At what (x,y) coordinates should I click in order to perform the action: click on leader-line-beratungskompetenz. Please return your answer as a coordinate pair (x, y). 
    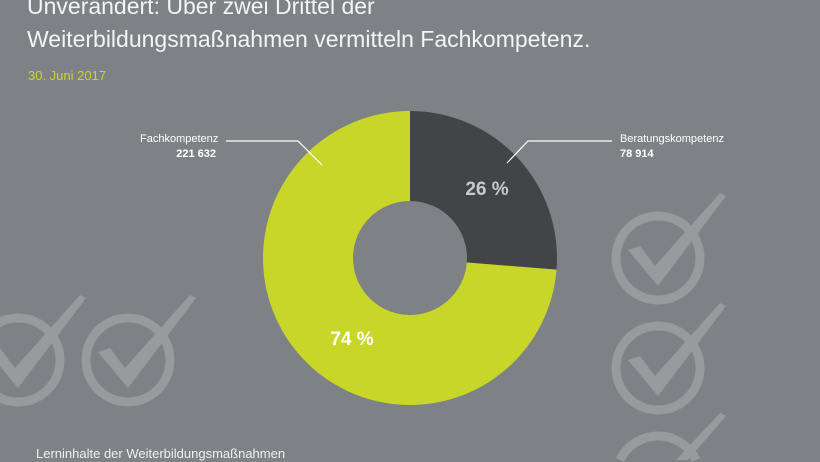
    Looking at the image, I should click on (559, 152).